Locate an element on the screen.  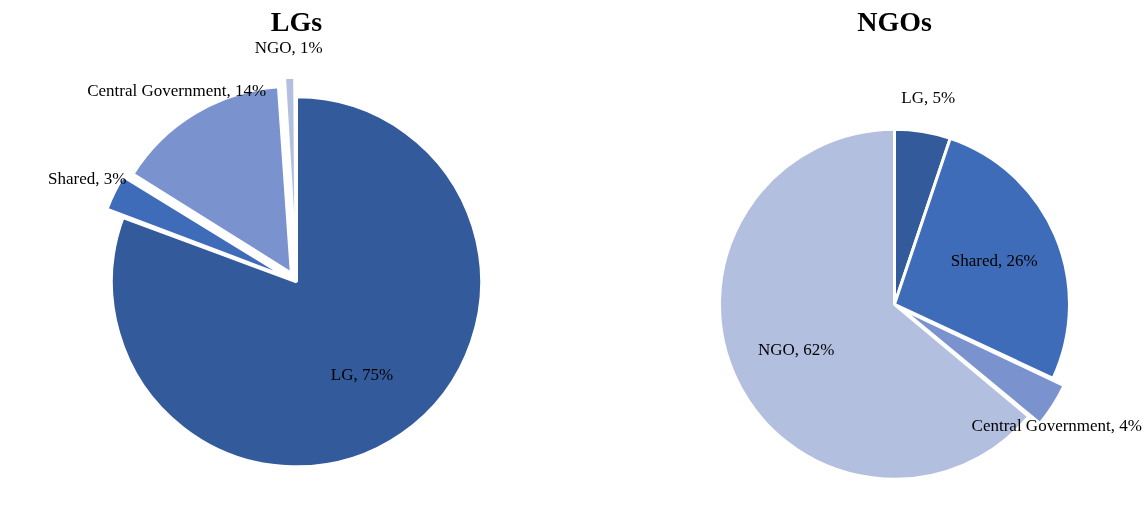
slice-label: LG, 5% is located at coordinates (928, 97).